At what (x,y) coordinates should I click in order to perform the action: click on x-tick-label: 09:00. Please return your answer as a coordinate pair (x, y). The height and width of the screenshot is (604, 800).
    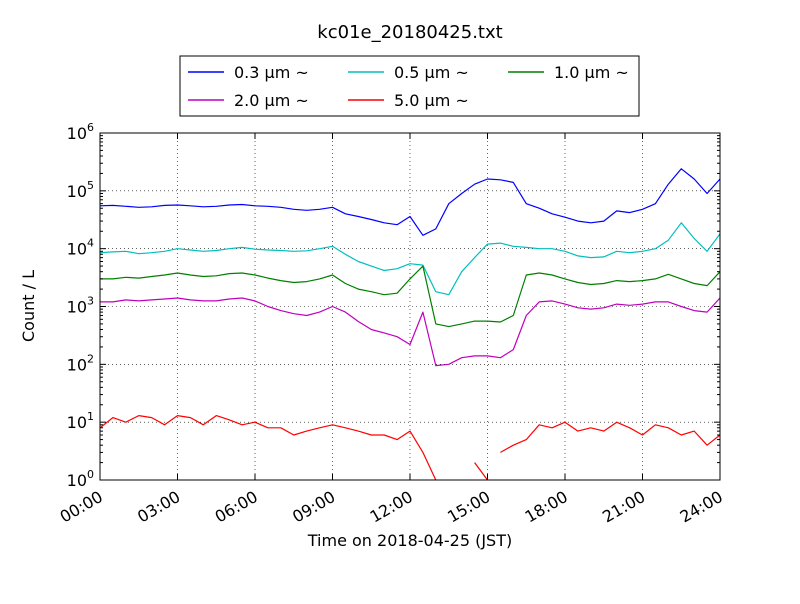
    Looking at the image, I should click on (313, 507).